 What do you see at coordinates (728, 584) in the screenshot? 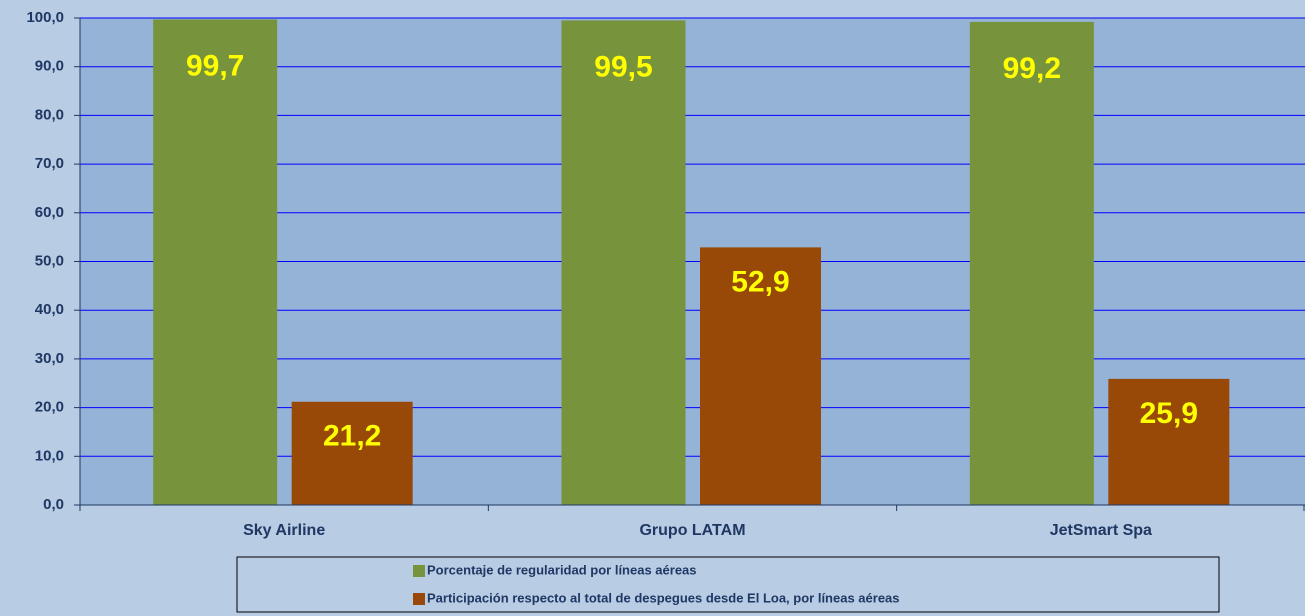
I see `legend` at bounding box center [728, 584].